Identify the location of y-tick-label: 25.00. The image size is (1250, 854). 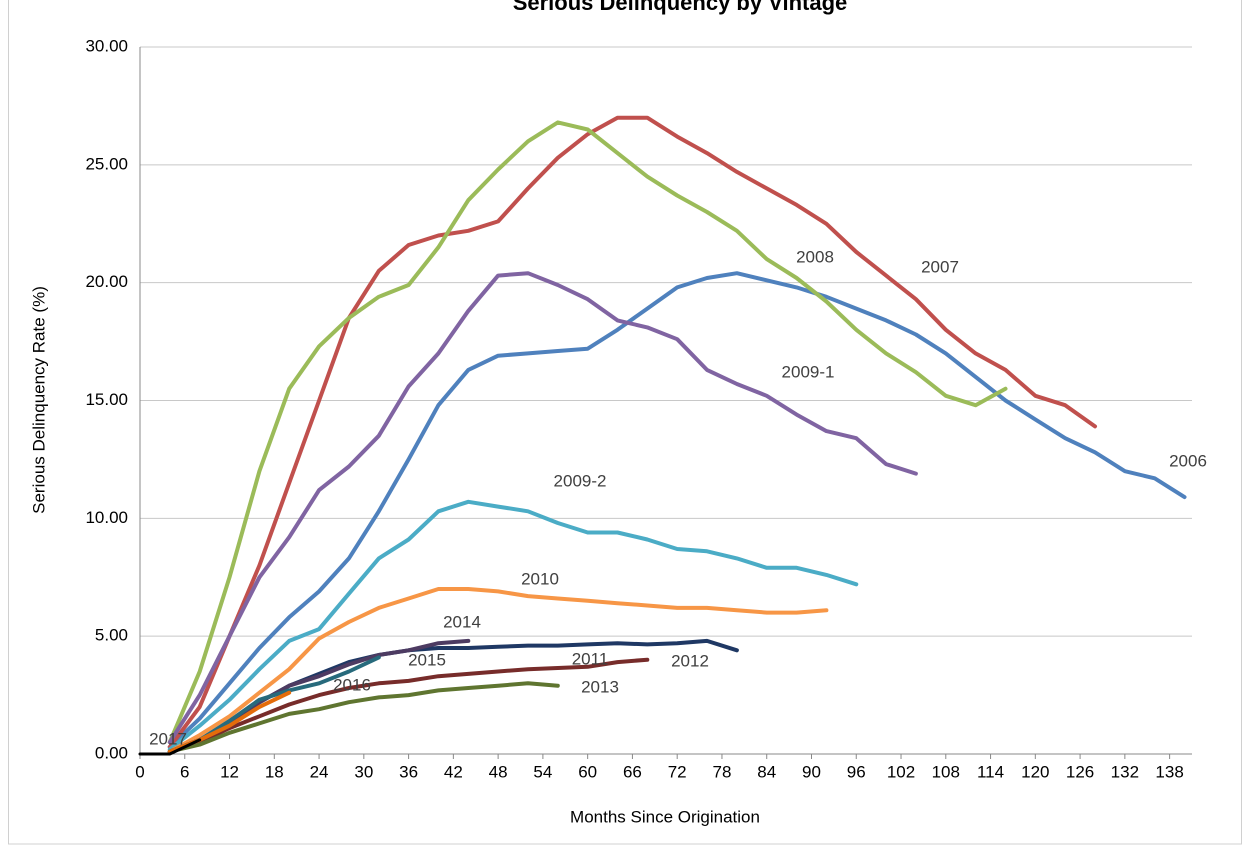
(106, 163).